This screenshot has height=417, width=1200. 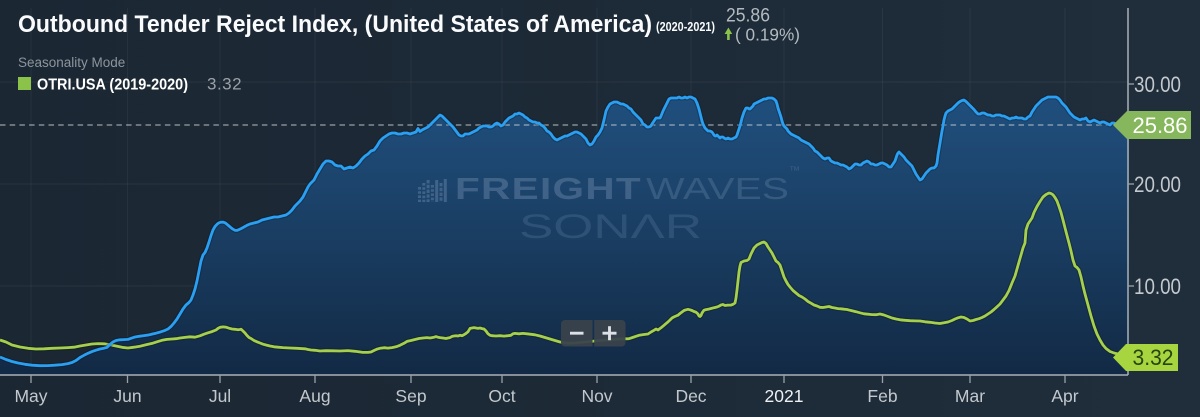 I want to click on svg-text: 2021, so click(x=784, y=396).